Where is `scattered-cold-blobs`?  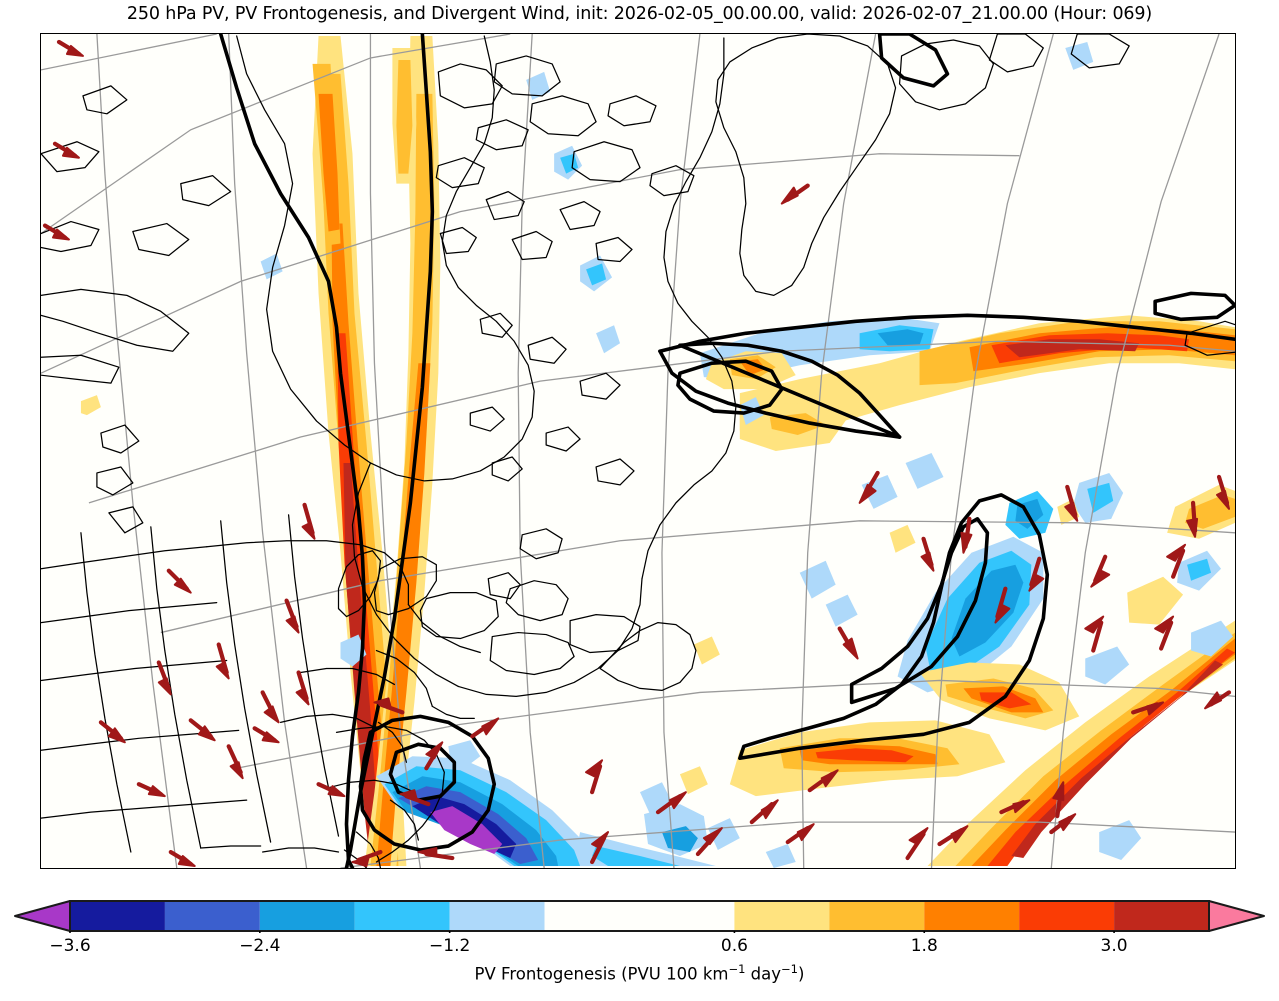
scattered-cold-blobs is located at coordinates (791, 632).